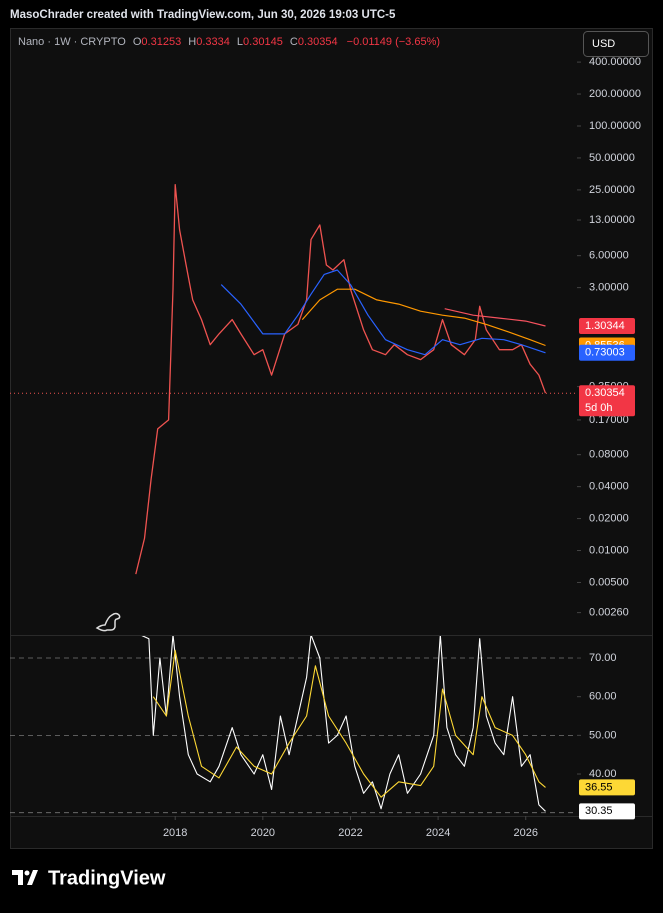  Describe the element at coordinates (192, 42) in the screenshot. I see `legend-label: H` at that location.